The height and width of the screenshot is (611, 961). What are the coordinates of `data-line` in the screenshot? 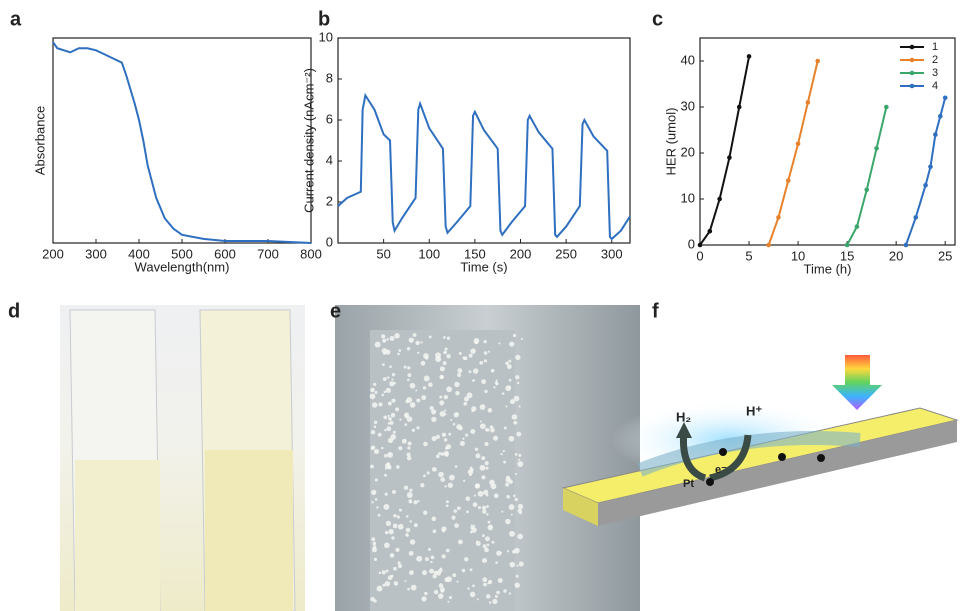 It's located at (725, 151).